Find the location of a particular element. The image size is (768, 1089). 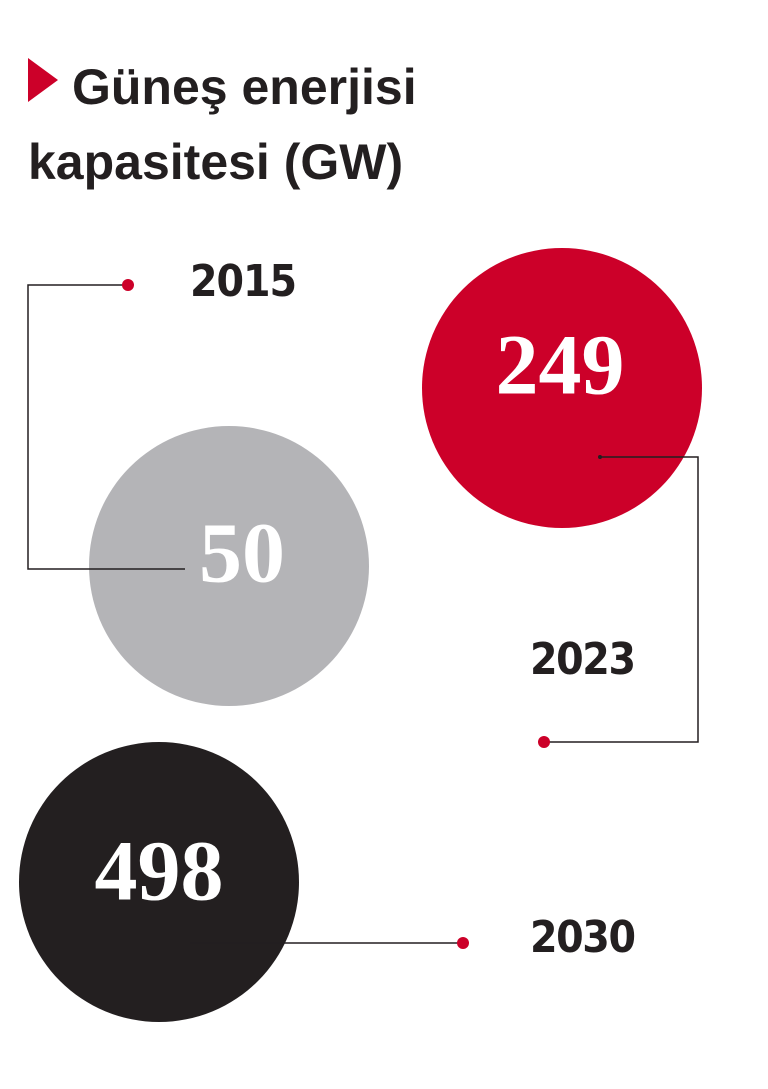

circle-2015 is located at coordinates (229, 566).